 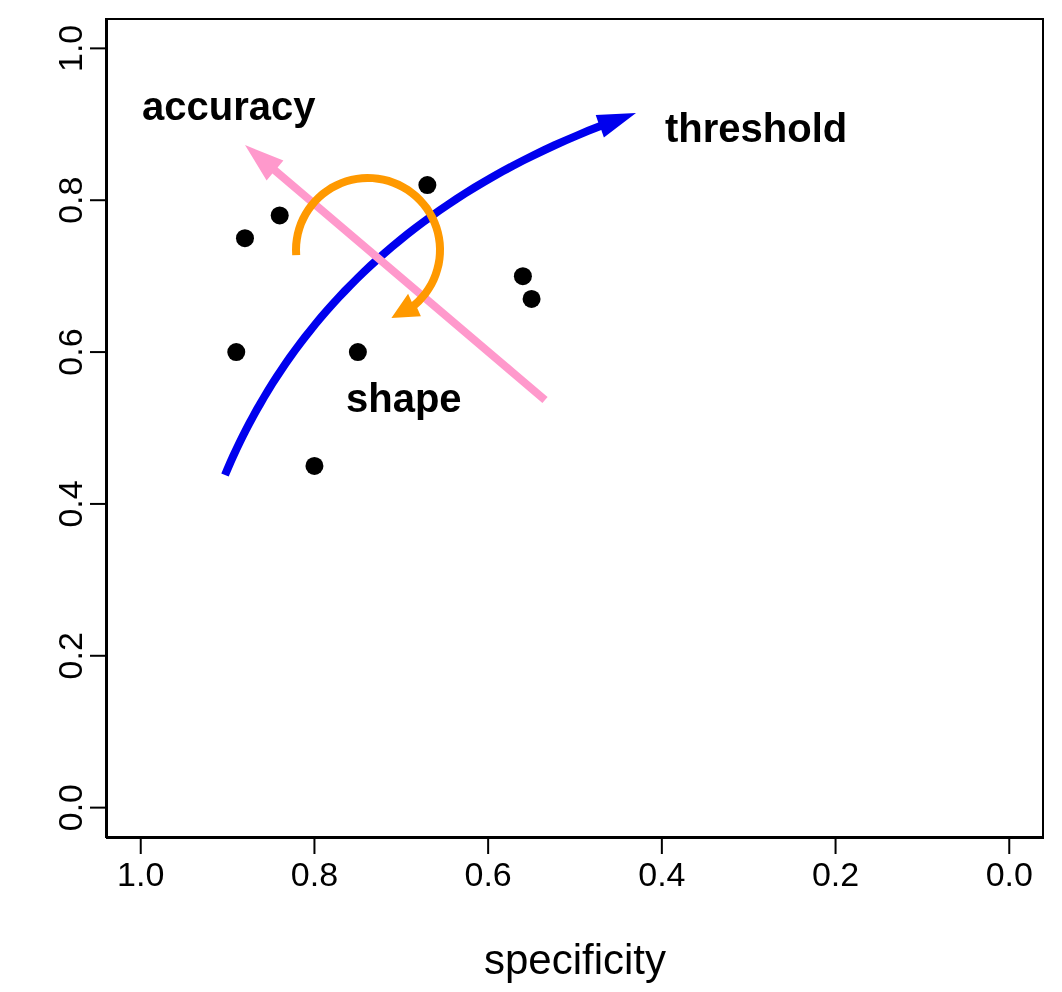 What do you see at coordinates (488, 874) in the screenshot?
I see `x-tick-label: 0.6` at bounding box center [488, 874].